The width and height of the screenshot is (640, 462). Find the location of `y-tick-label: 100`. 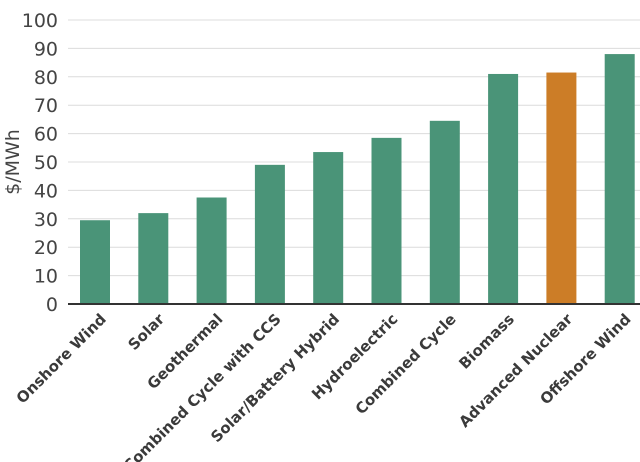

y-tick-label: 100 is located at coordinates (40, 21).